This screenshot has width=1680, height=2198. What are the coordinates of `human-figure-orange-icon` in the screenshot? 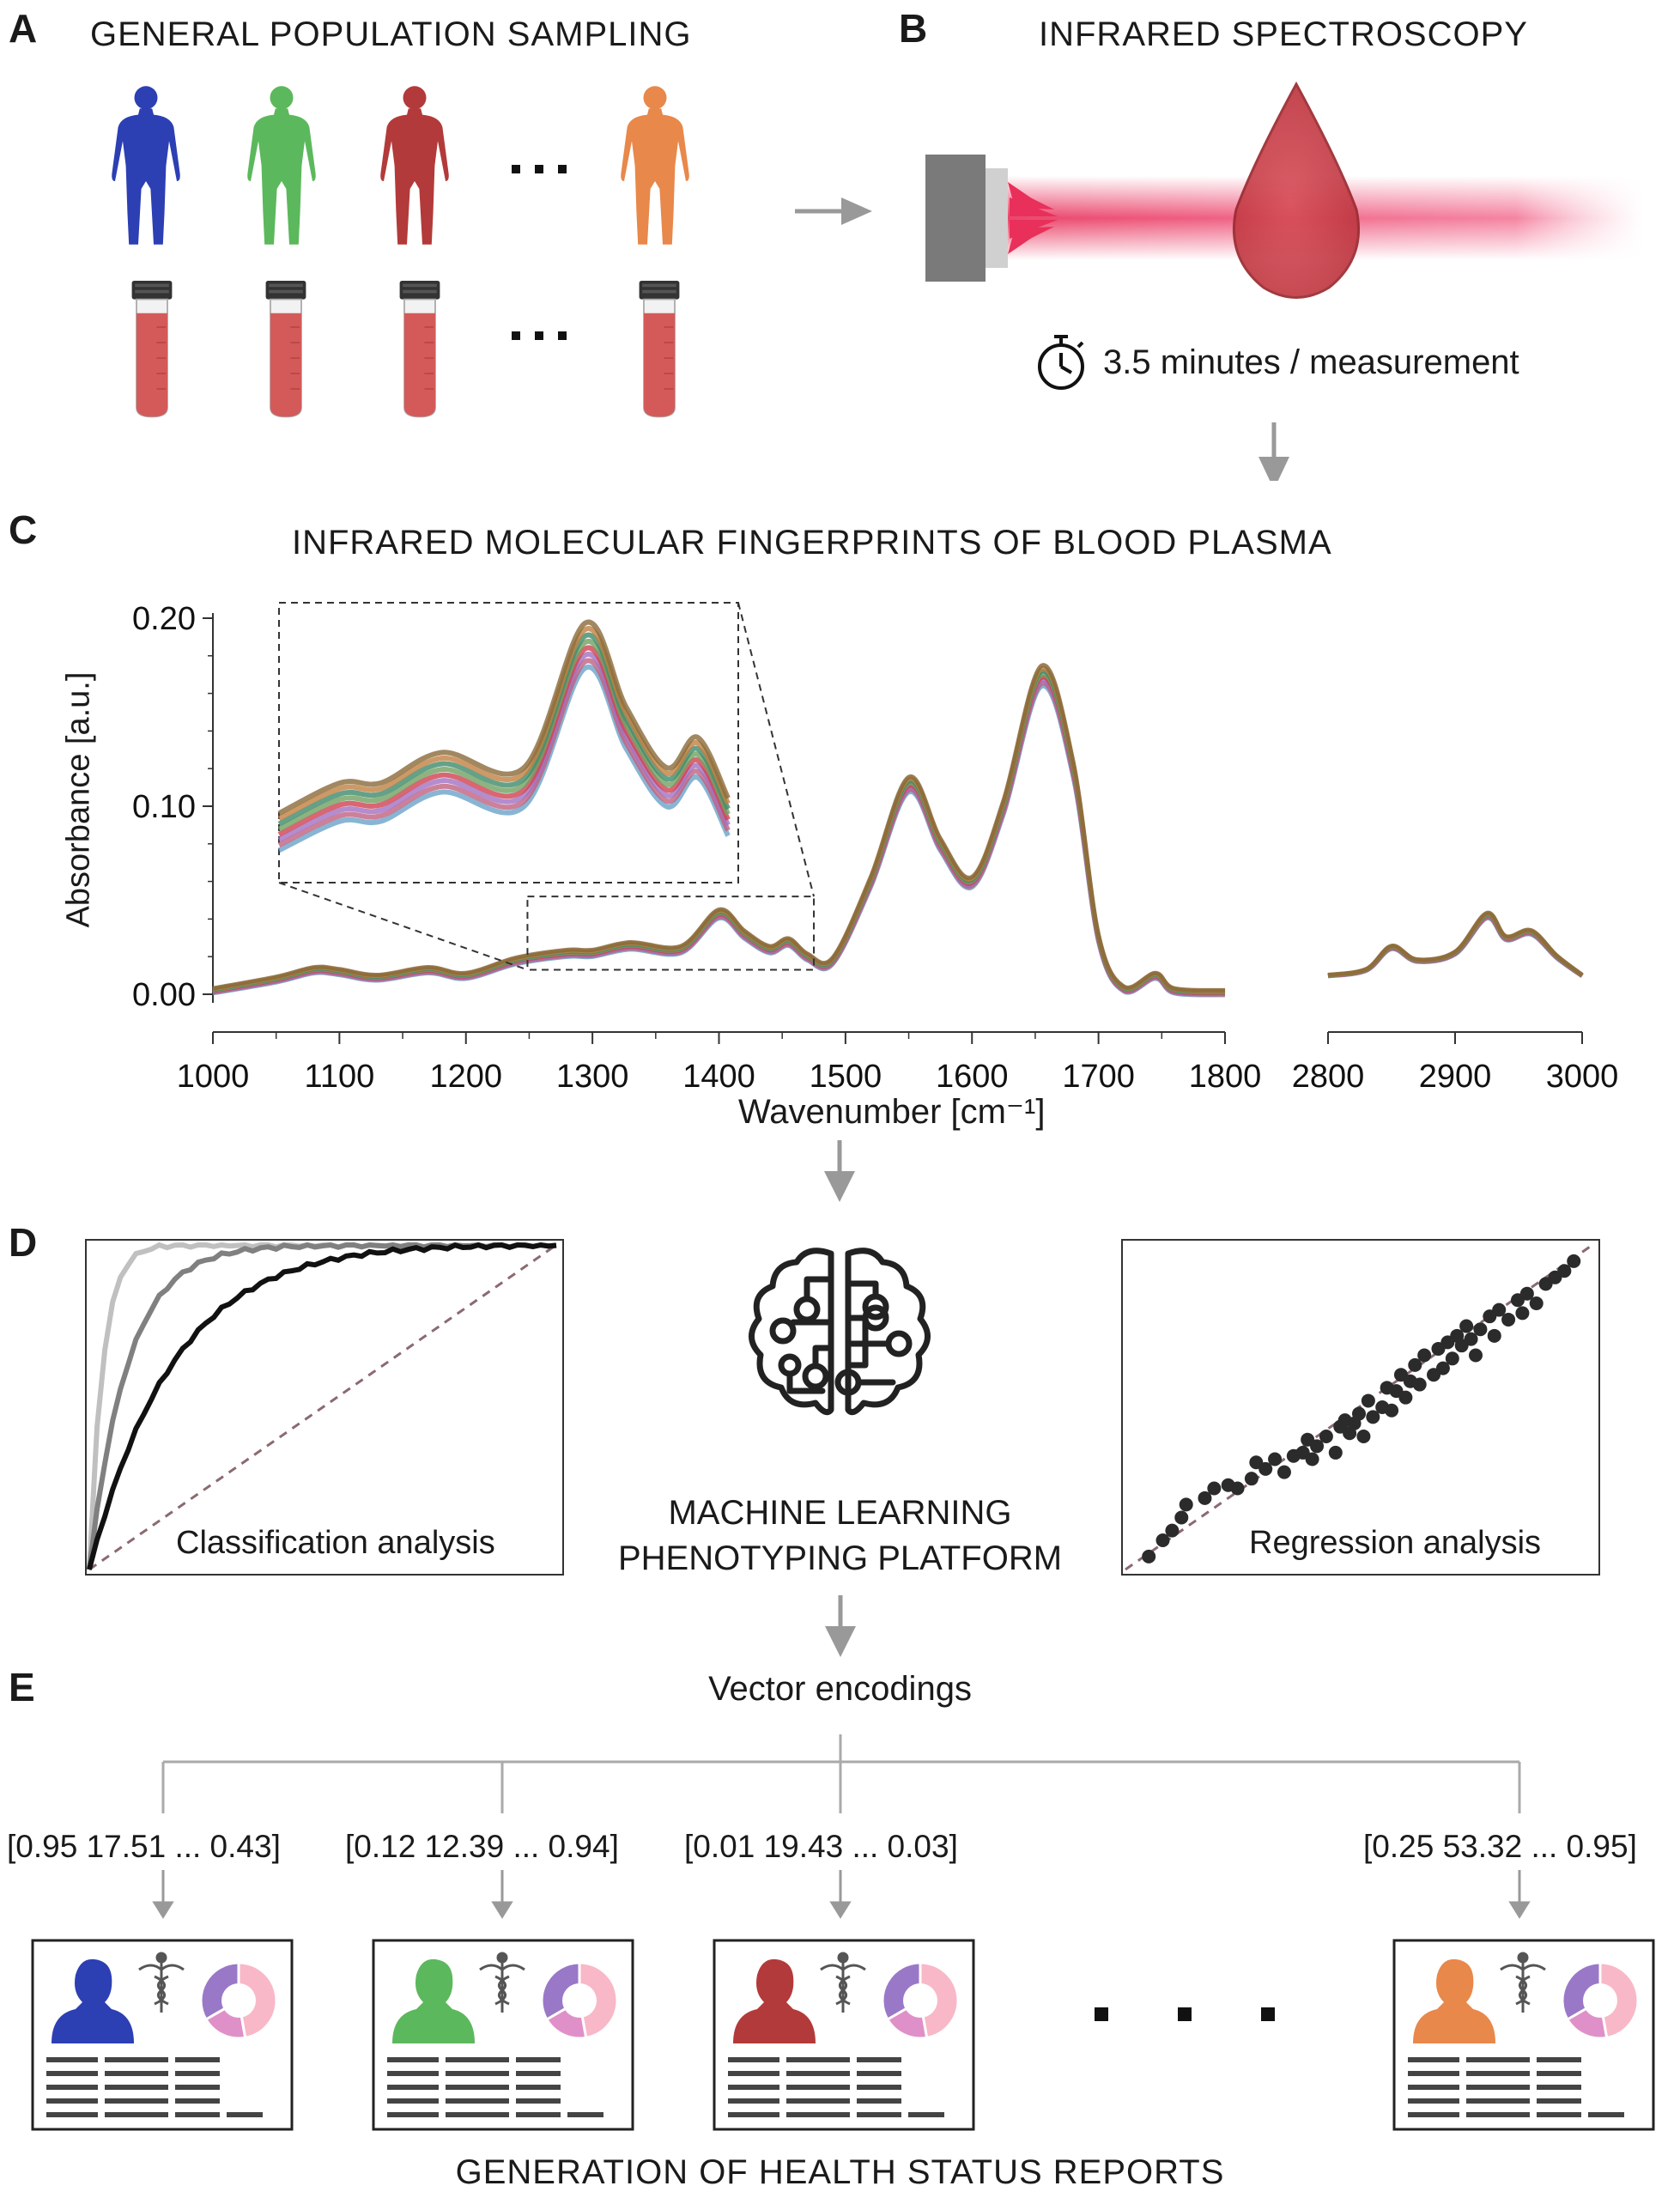 It's located at (655, 165).